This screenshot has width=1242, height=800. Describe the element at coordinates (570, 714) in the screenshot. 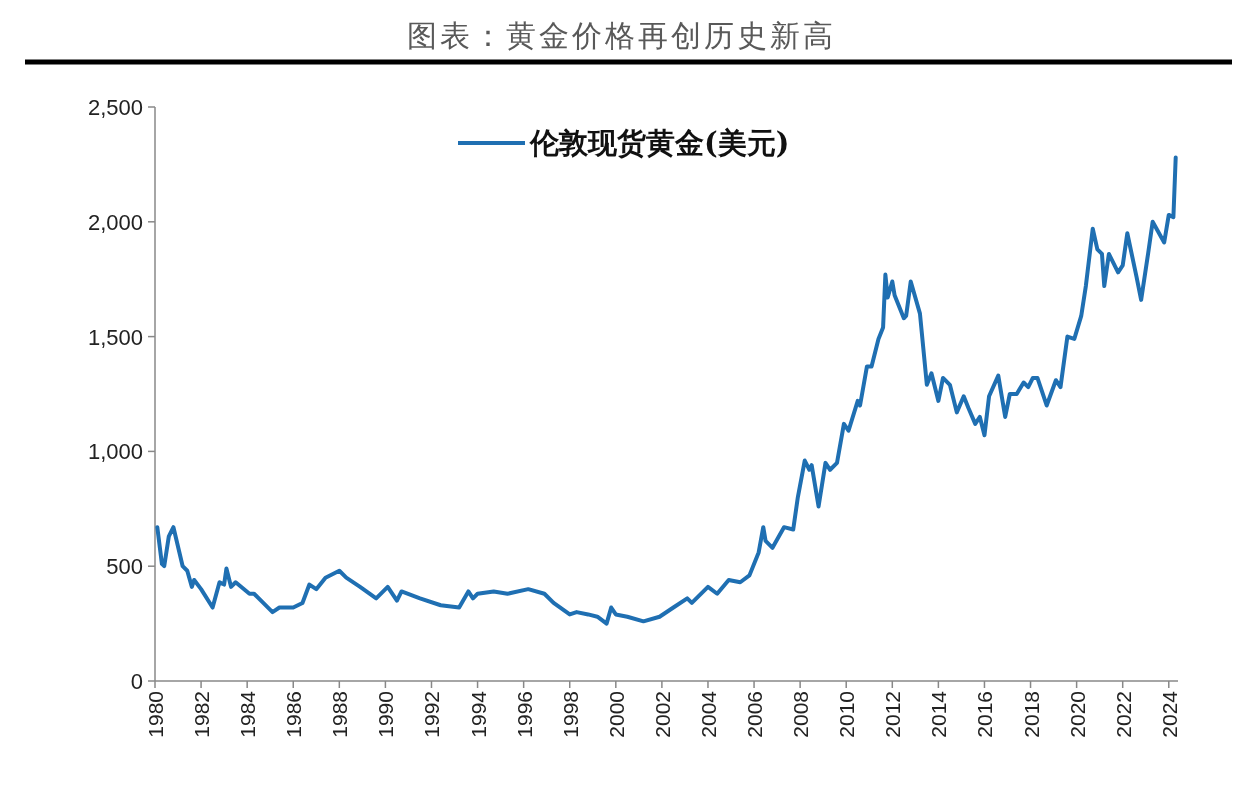

I see `x-tick-label: 1998` at that location.